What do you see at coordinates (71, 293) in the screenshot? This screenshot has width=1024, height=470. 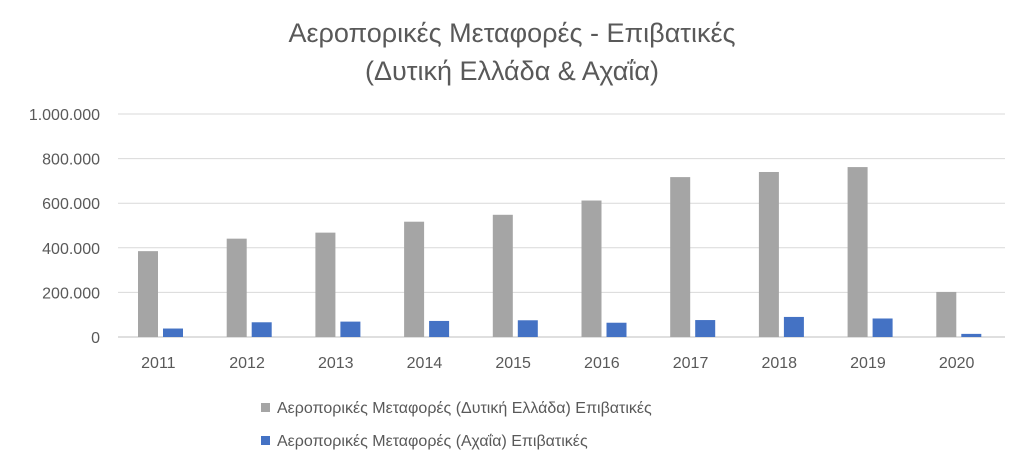 I see `y-tick-label: 200.000` at bounding box center [71, 293].